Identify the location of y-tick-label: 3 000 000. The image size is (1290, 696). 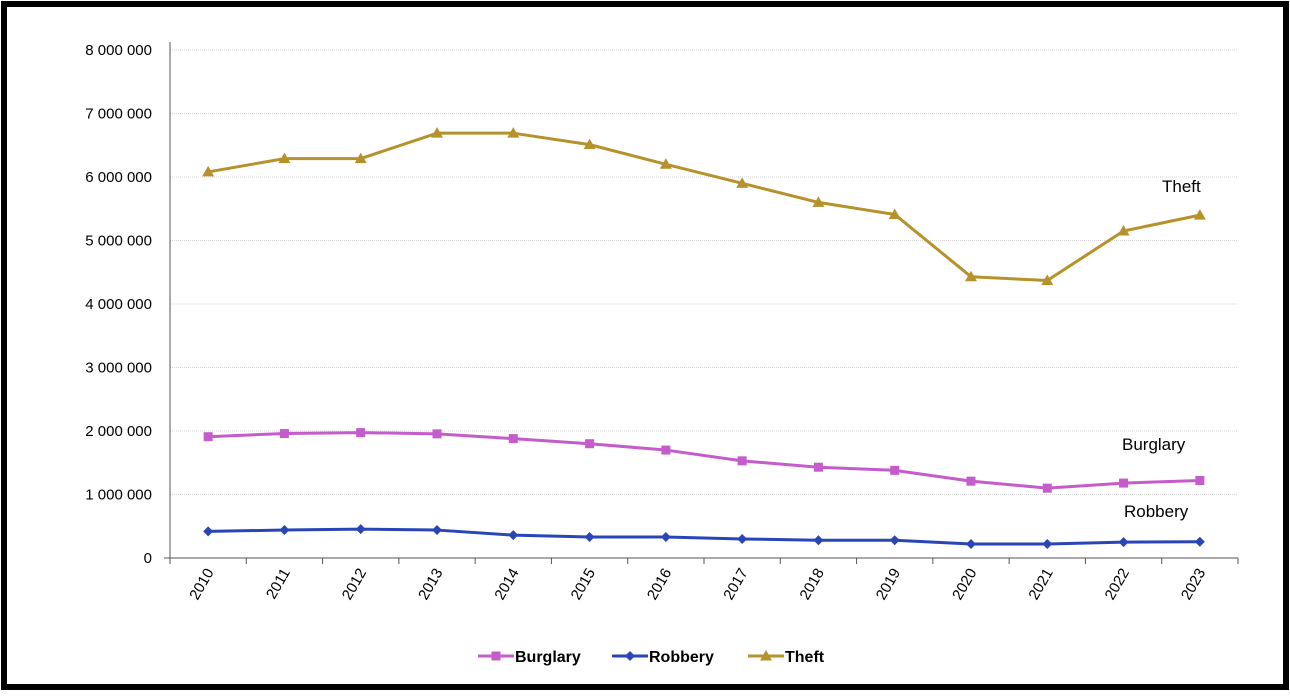
(118, 368).